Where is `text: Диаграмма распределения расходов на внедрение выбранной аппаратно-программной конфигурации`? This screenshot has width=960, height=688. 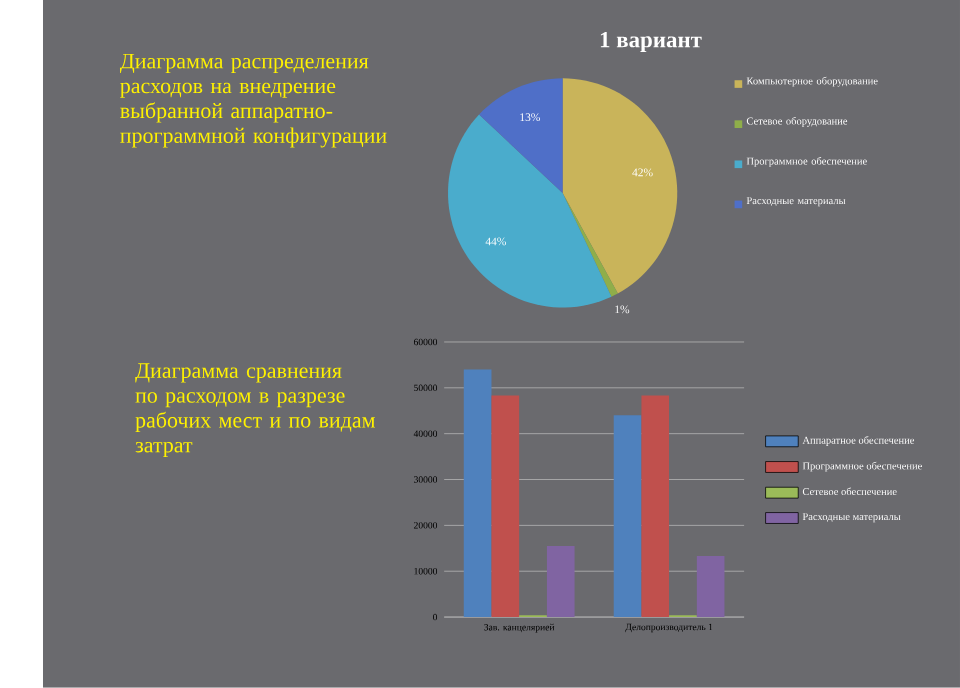 text: Диаграмма распределения расходов на внедрение выбранной аппаратно-программной конфигурации is located at coordinates (253, 101).